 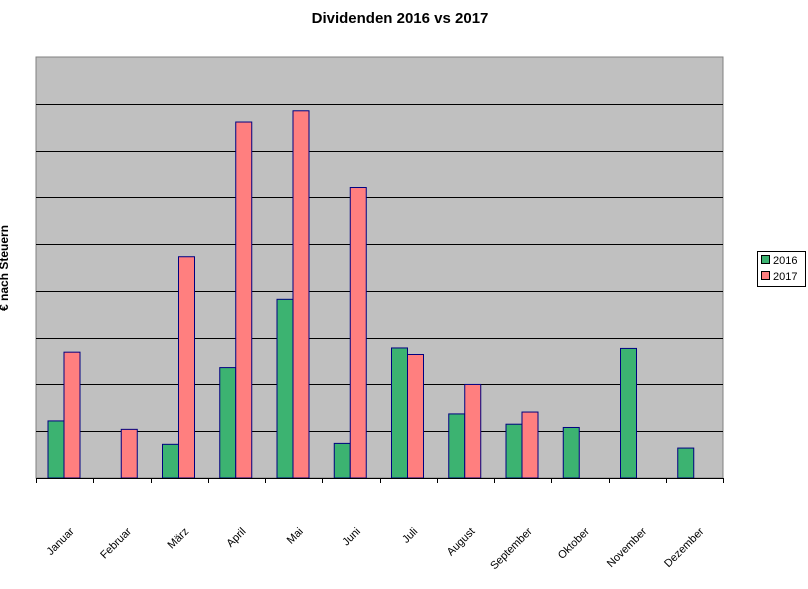 I want to click on bar-2017-juni, so click(x=358, y=333).